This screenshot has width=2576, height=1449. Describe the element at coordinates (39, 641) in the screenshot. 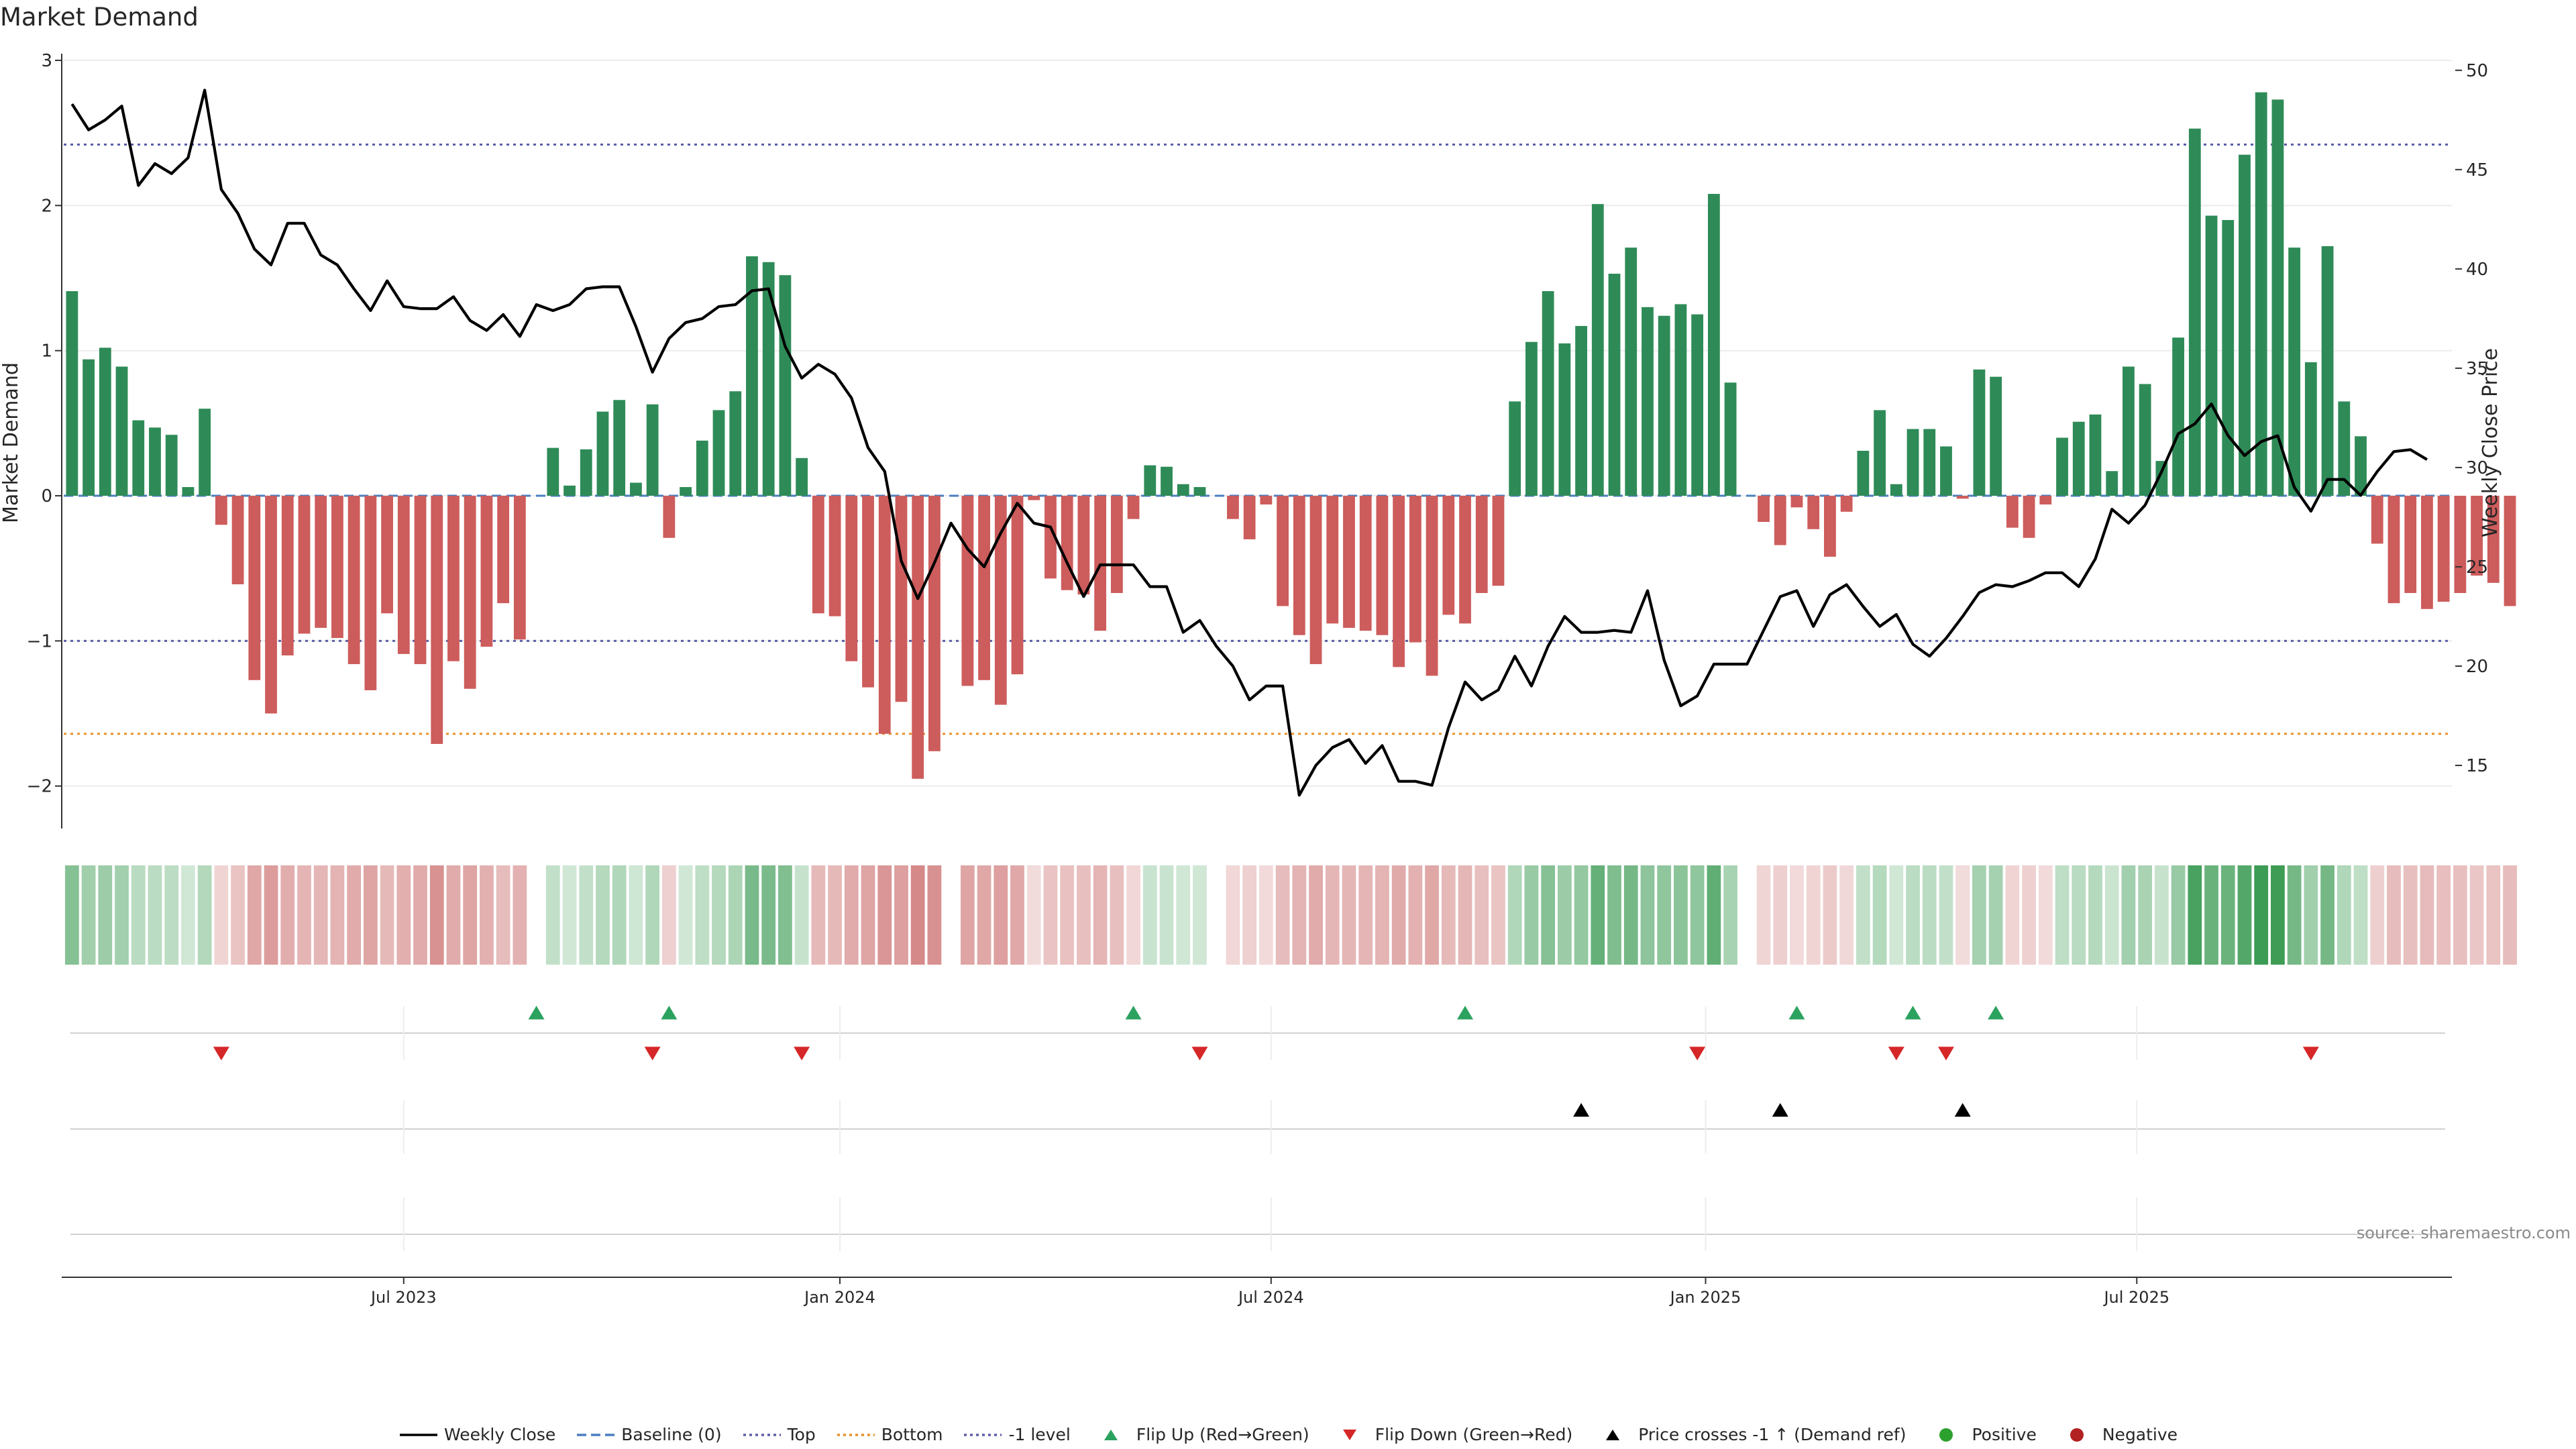

I see `y-tick-label: −1` at that location.